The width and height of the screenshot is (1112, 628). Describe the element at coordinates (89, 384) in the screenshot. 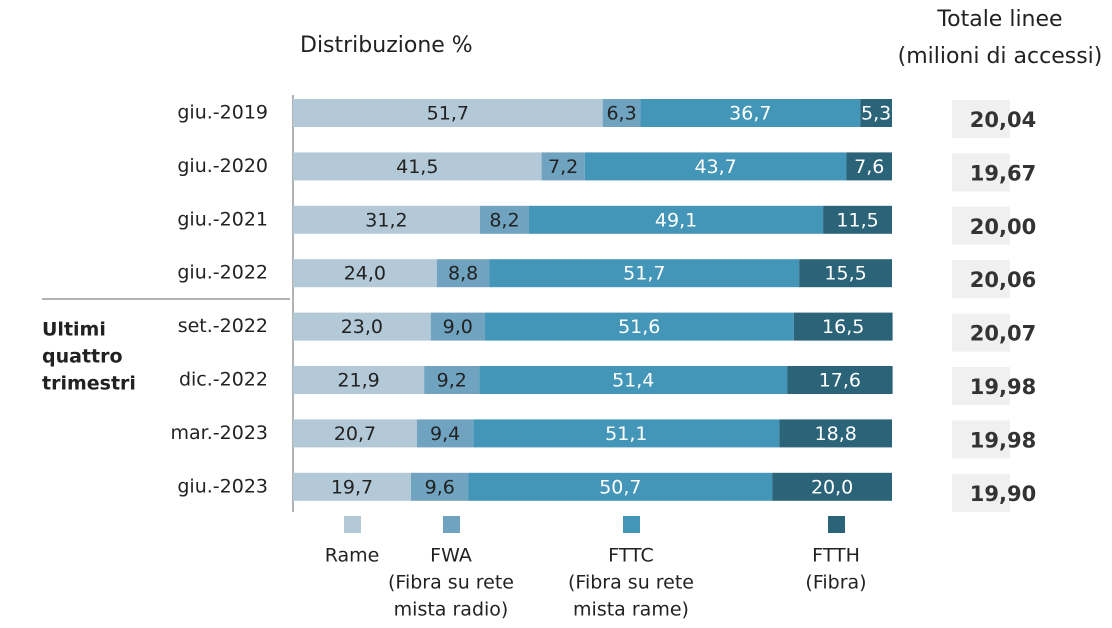

I see `group-label: trimestri` at that location.